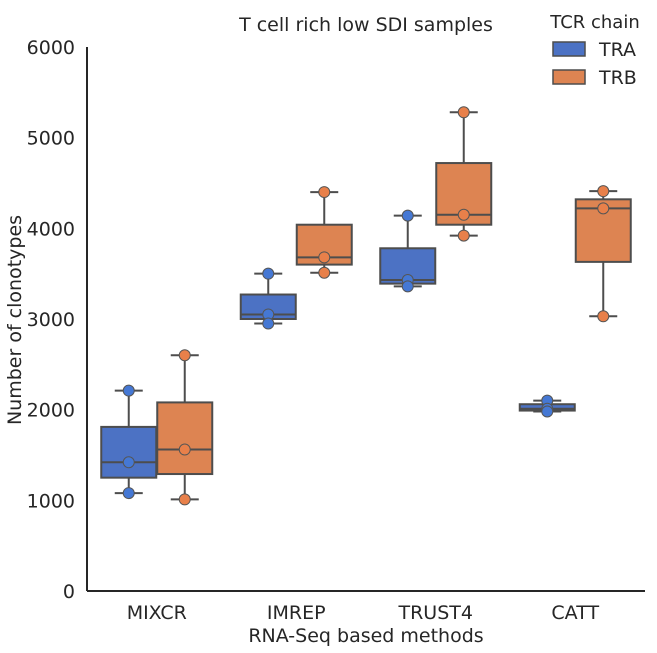  I want to click on legend-swatch-trb, so click(569, 77).